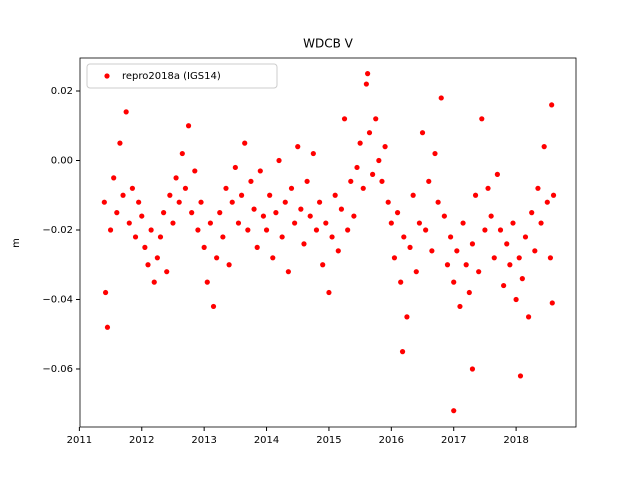 Image resolution: width=640 pixels, height=484 pixels. I want to click on y-tick-label: −0.02, so click(57, 230).